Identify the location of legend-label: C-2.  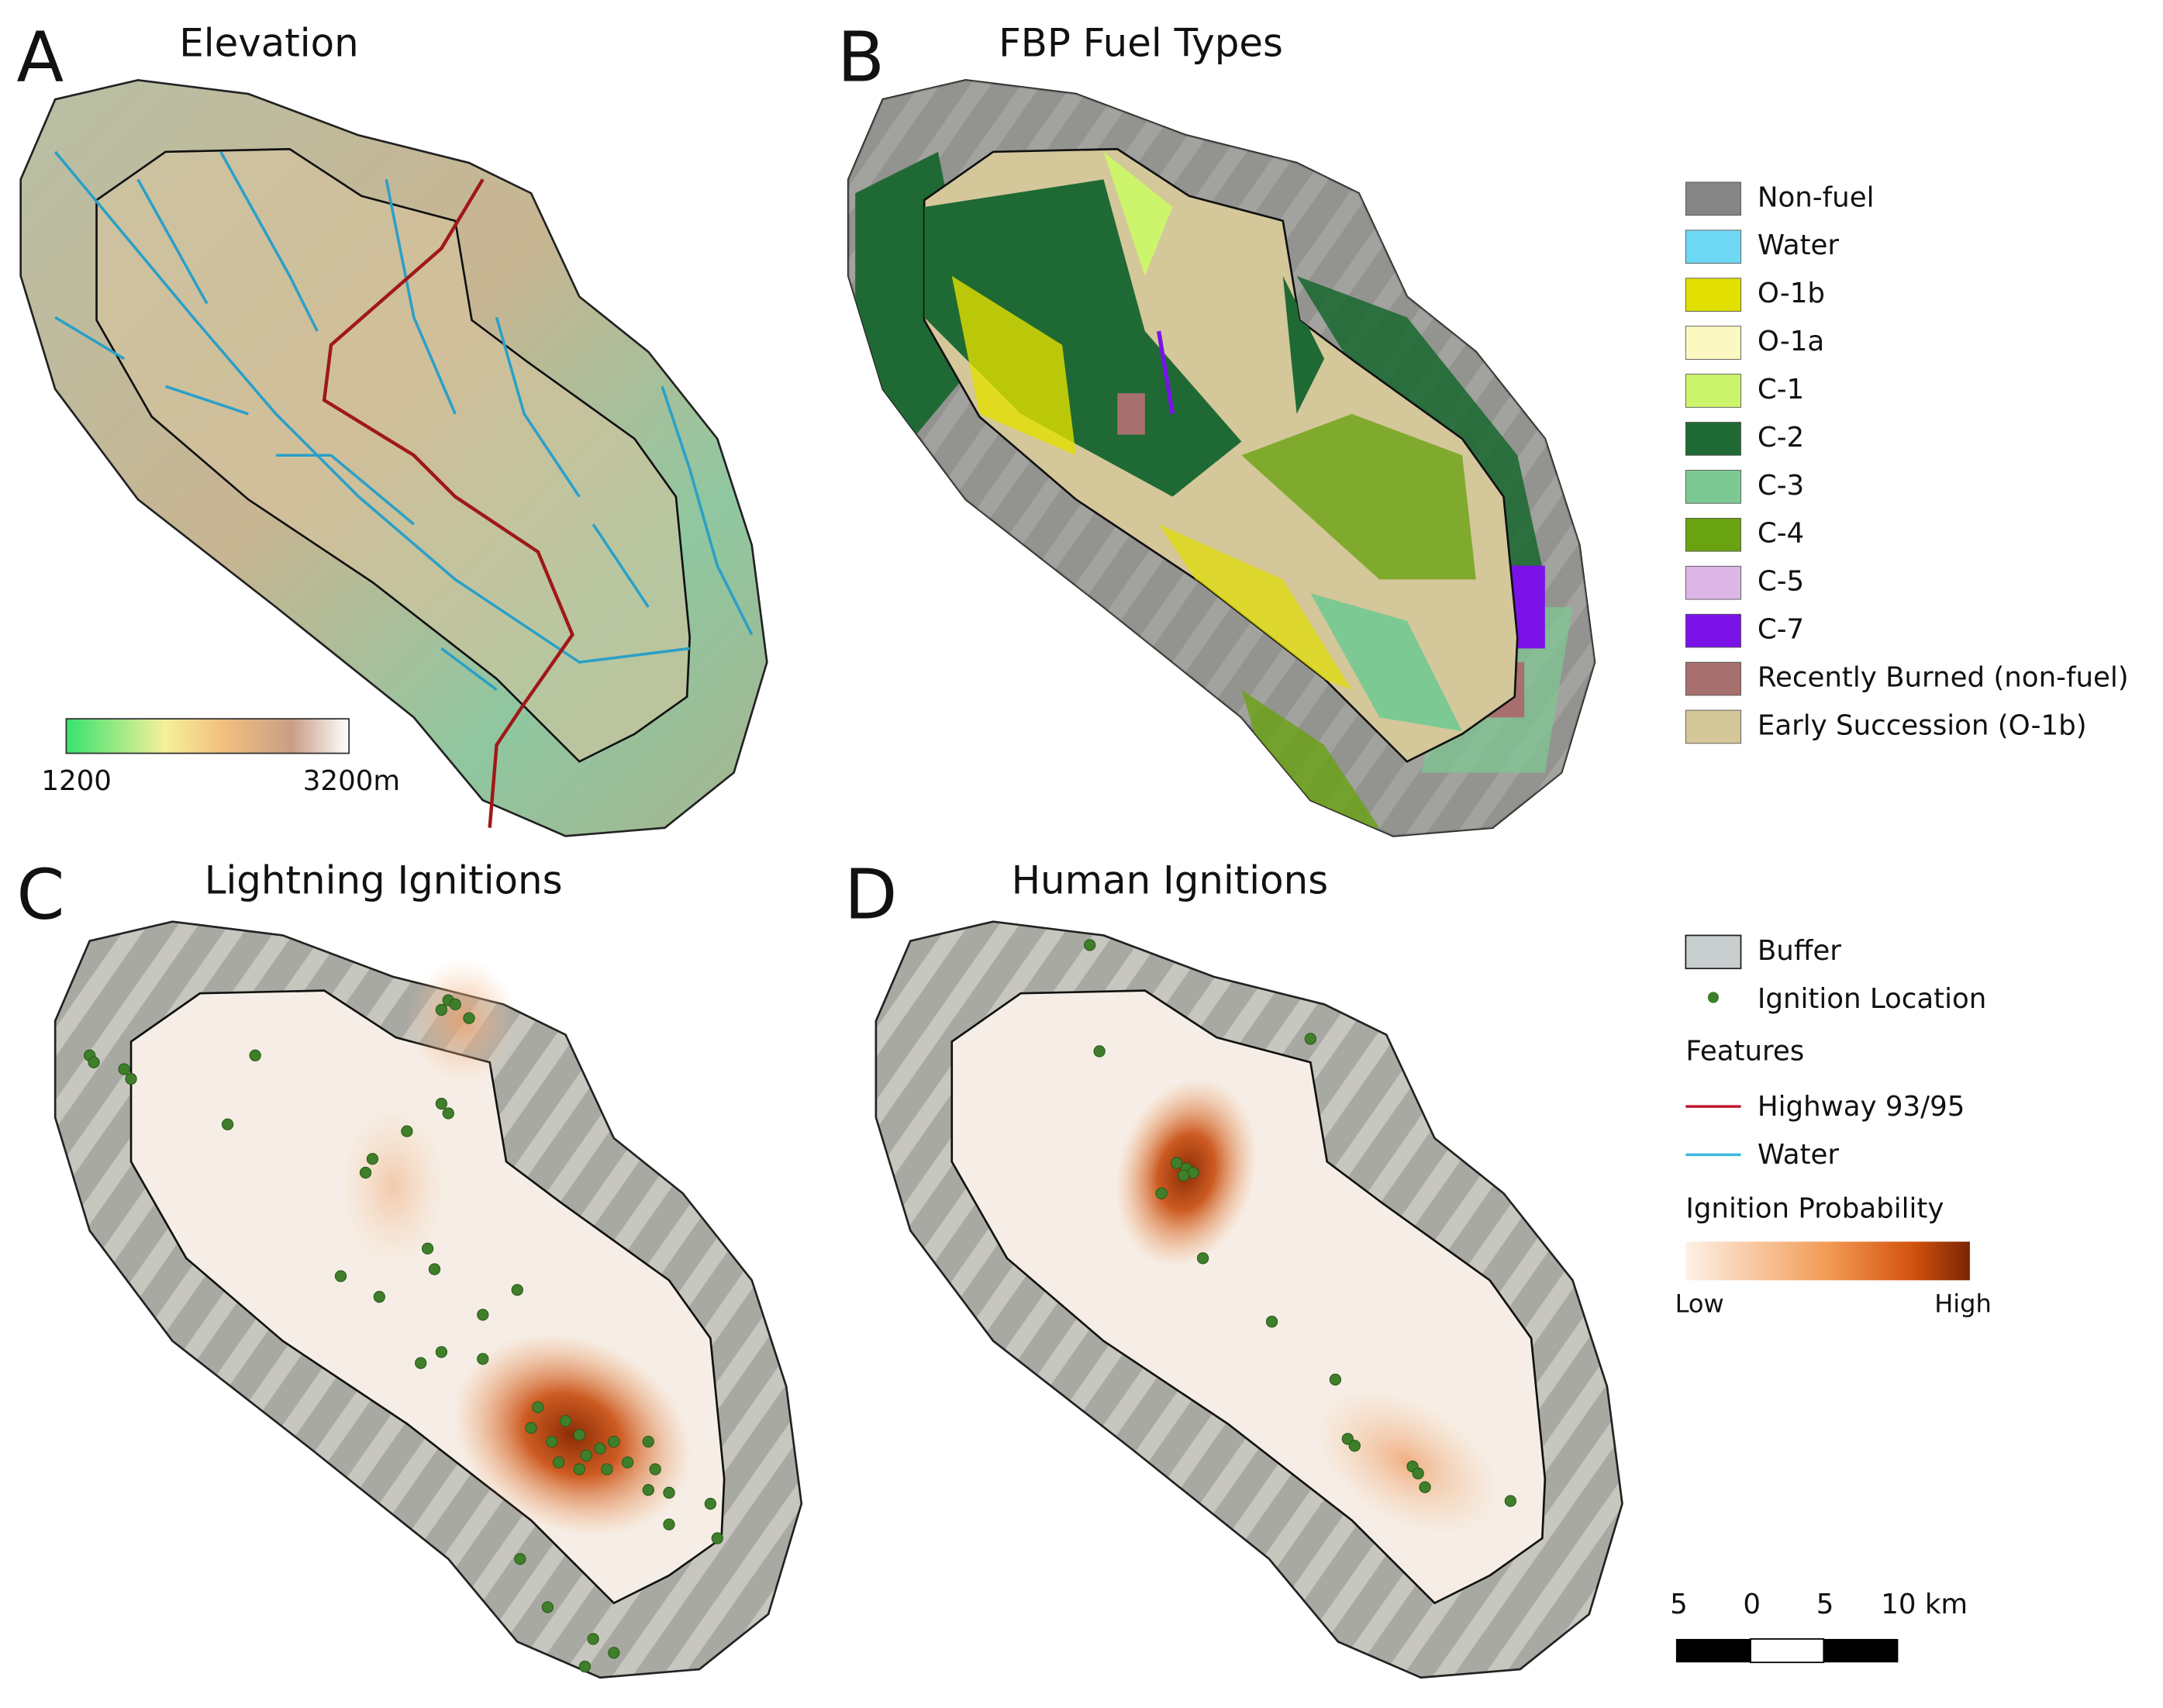
(1781, 438).